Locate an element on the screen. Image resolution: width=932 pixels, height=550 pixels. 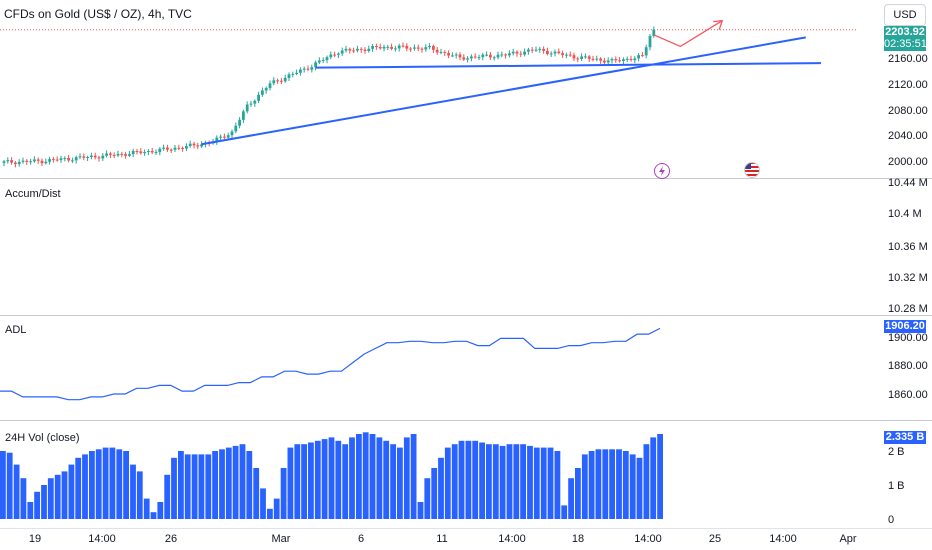
y-tick-label: 10.32 M is located at coordinates (908, 278).